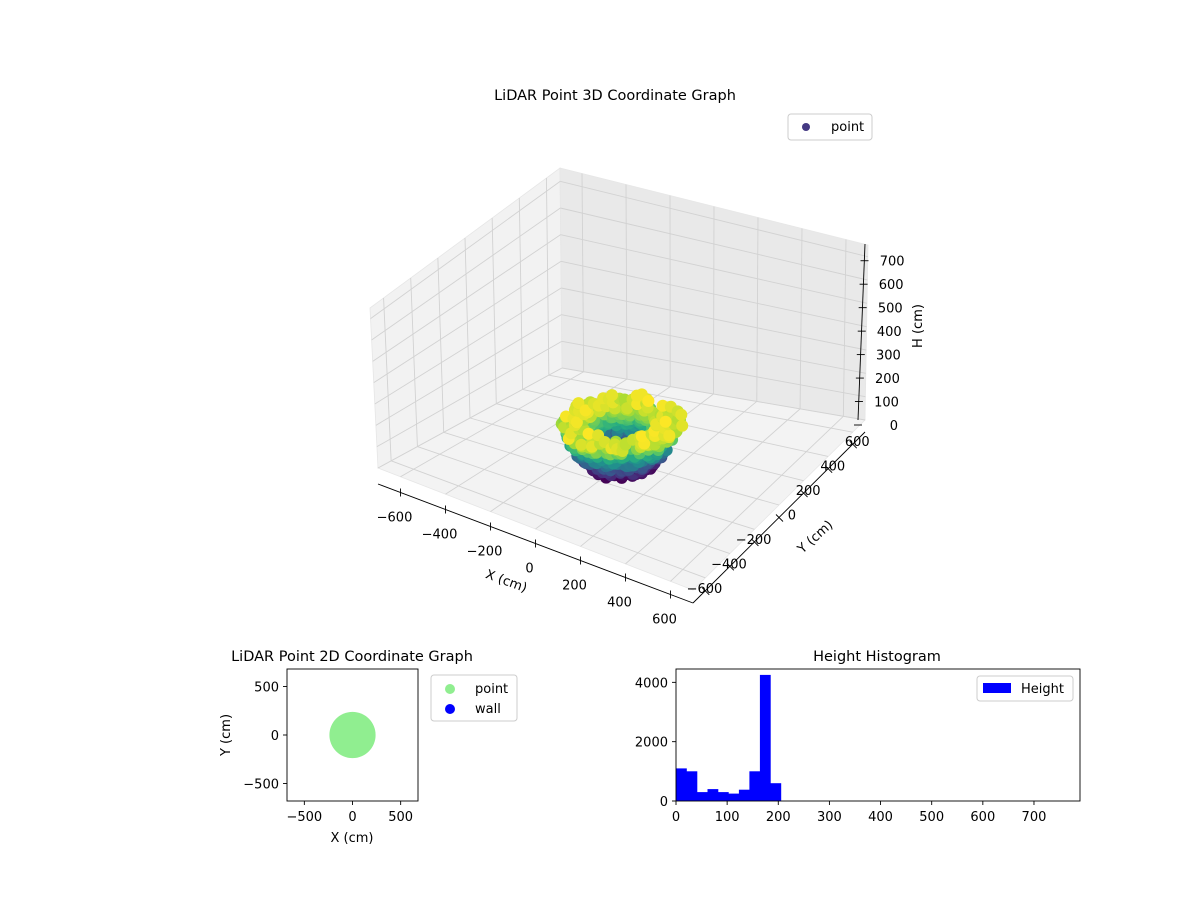  I want to click on z-tick-label-3d: 500, so click(890, 309).